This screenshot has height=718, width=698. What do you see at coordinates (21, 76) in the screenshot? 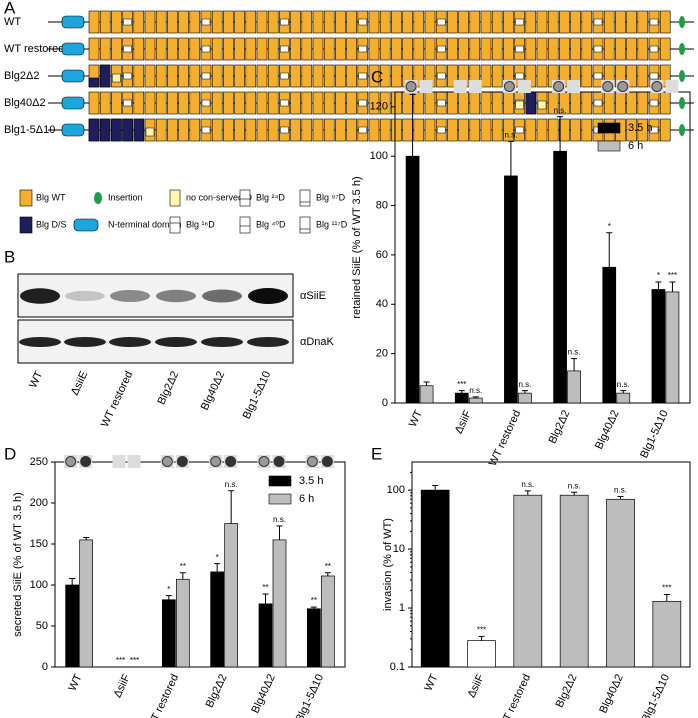
I see `row-label: Blg2Δ2` at bounding box center [21, 76].